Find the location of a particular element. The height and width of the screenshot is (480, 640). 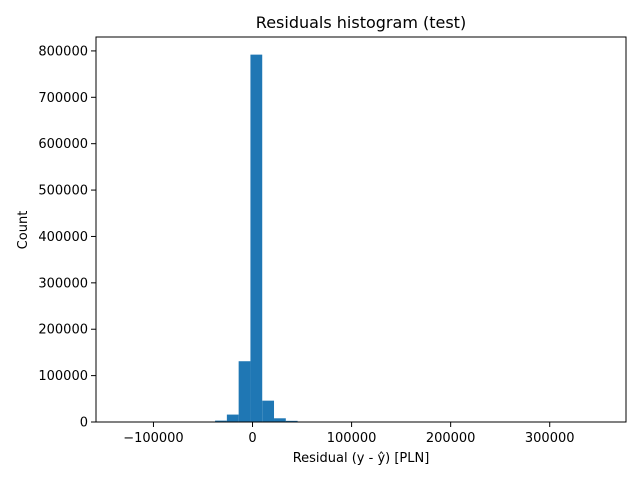

x-tick-label: 100000 is located at coordinates (352, 438).